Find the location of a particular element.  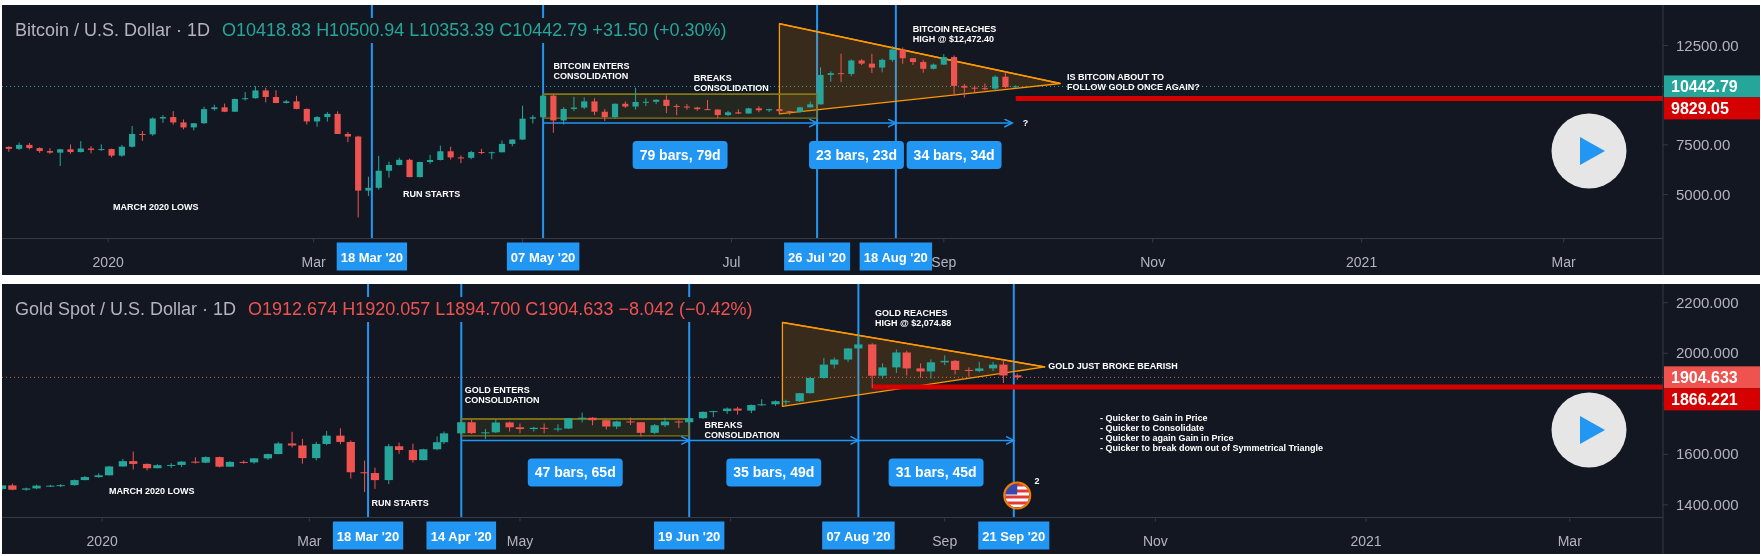

y-tick-label: 2200.000 is located at coordinates (1707, 302).